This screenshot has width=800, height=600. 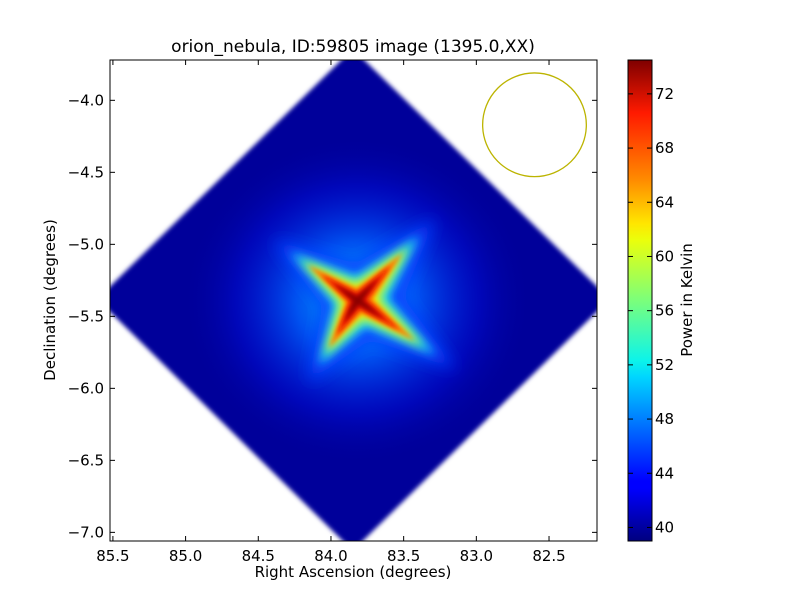 What do you see at coordinates (330, 556) in the screenshot?
I see `x-tick-label: 84.0` at bounding box center [330, 556].